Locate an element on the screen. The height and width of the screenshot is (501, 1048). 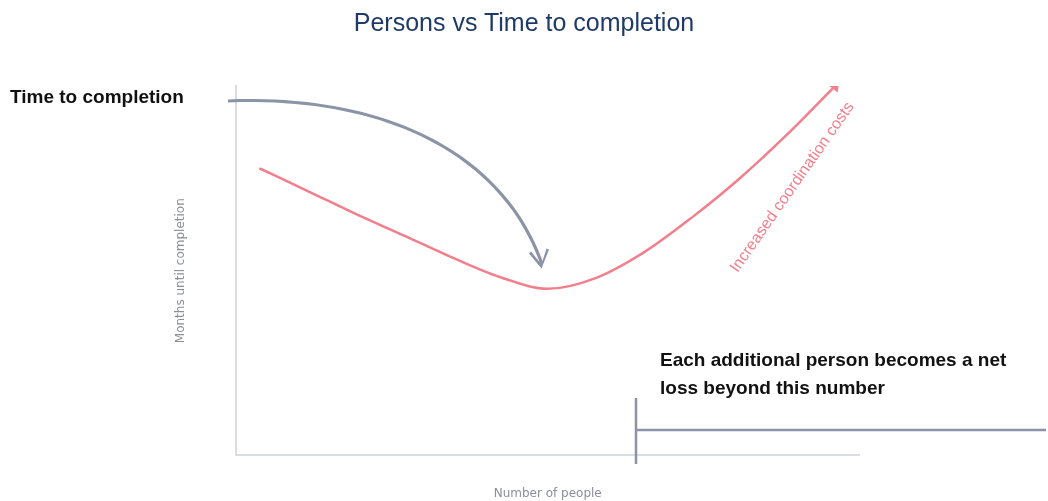
text: Time to completion is located at coordinates (97, 97).